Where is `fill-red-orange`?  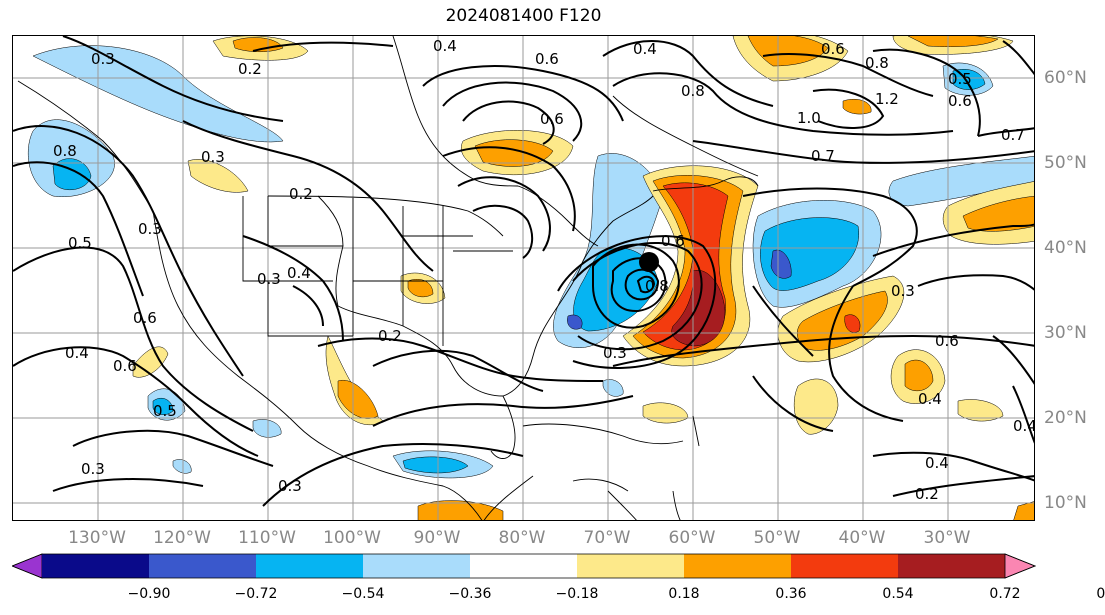 fill-red-orange is located at coordinates (852, 323).